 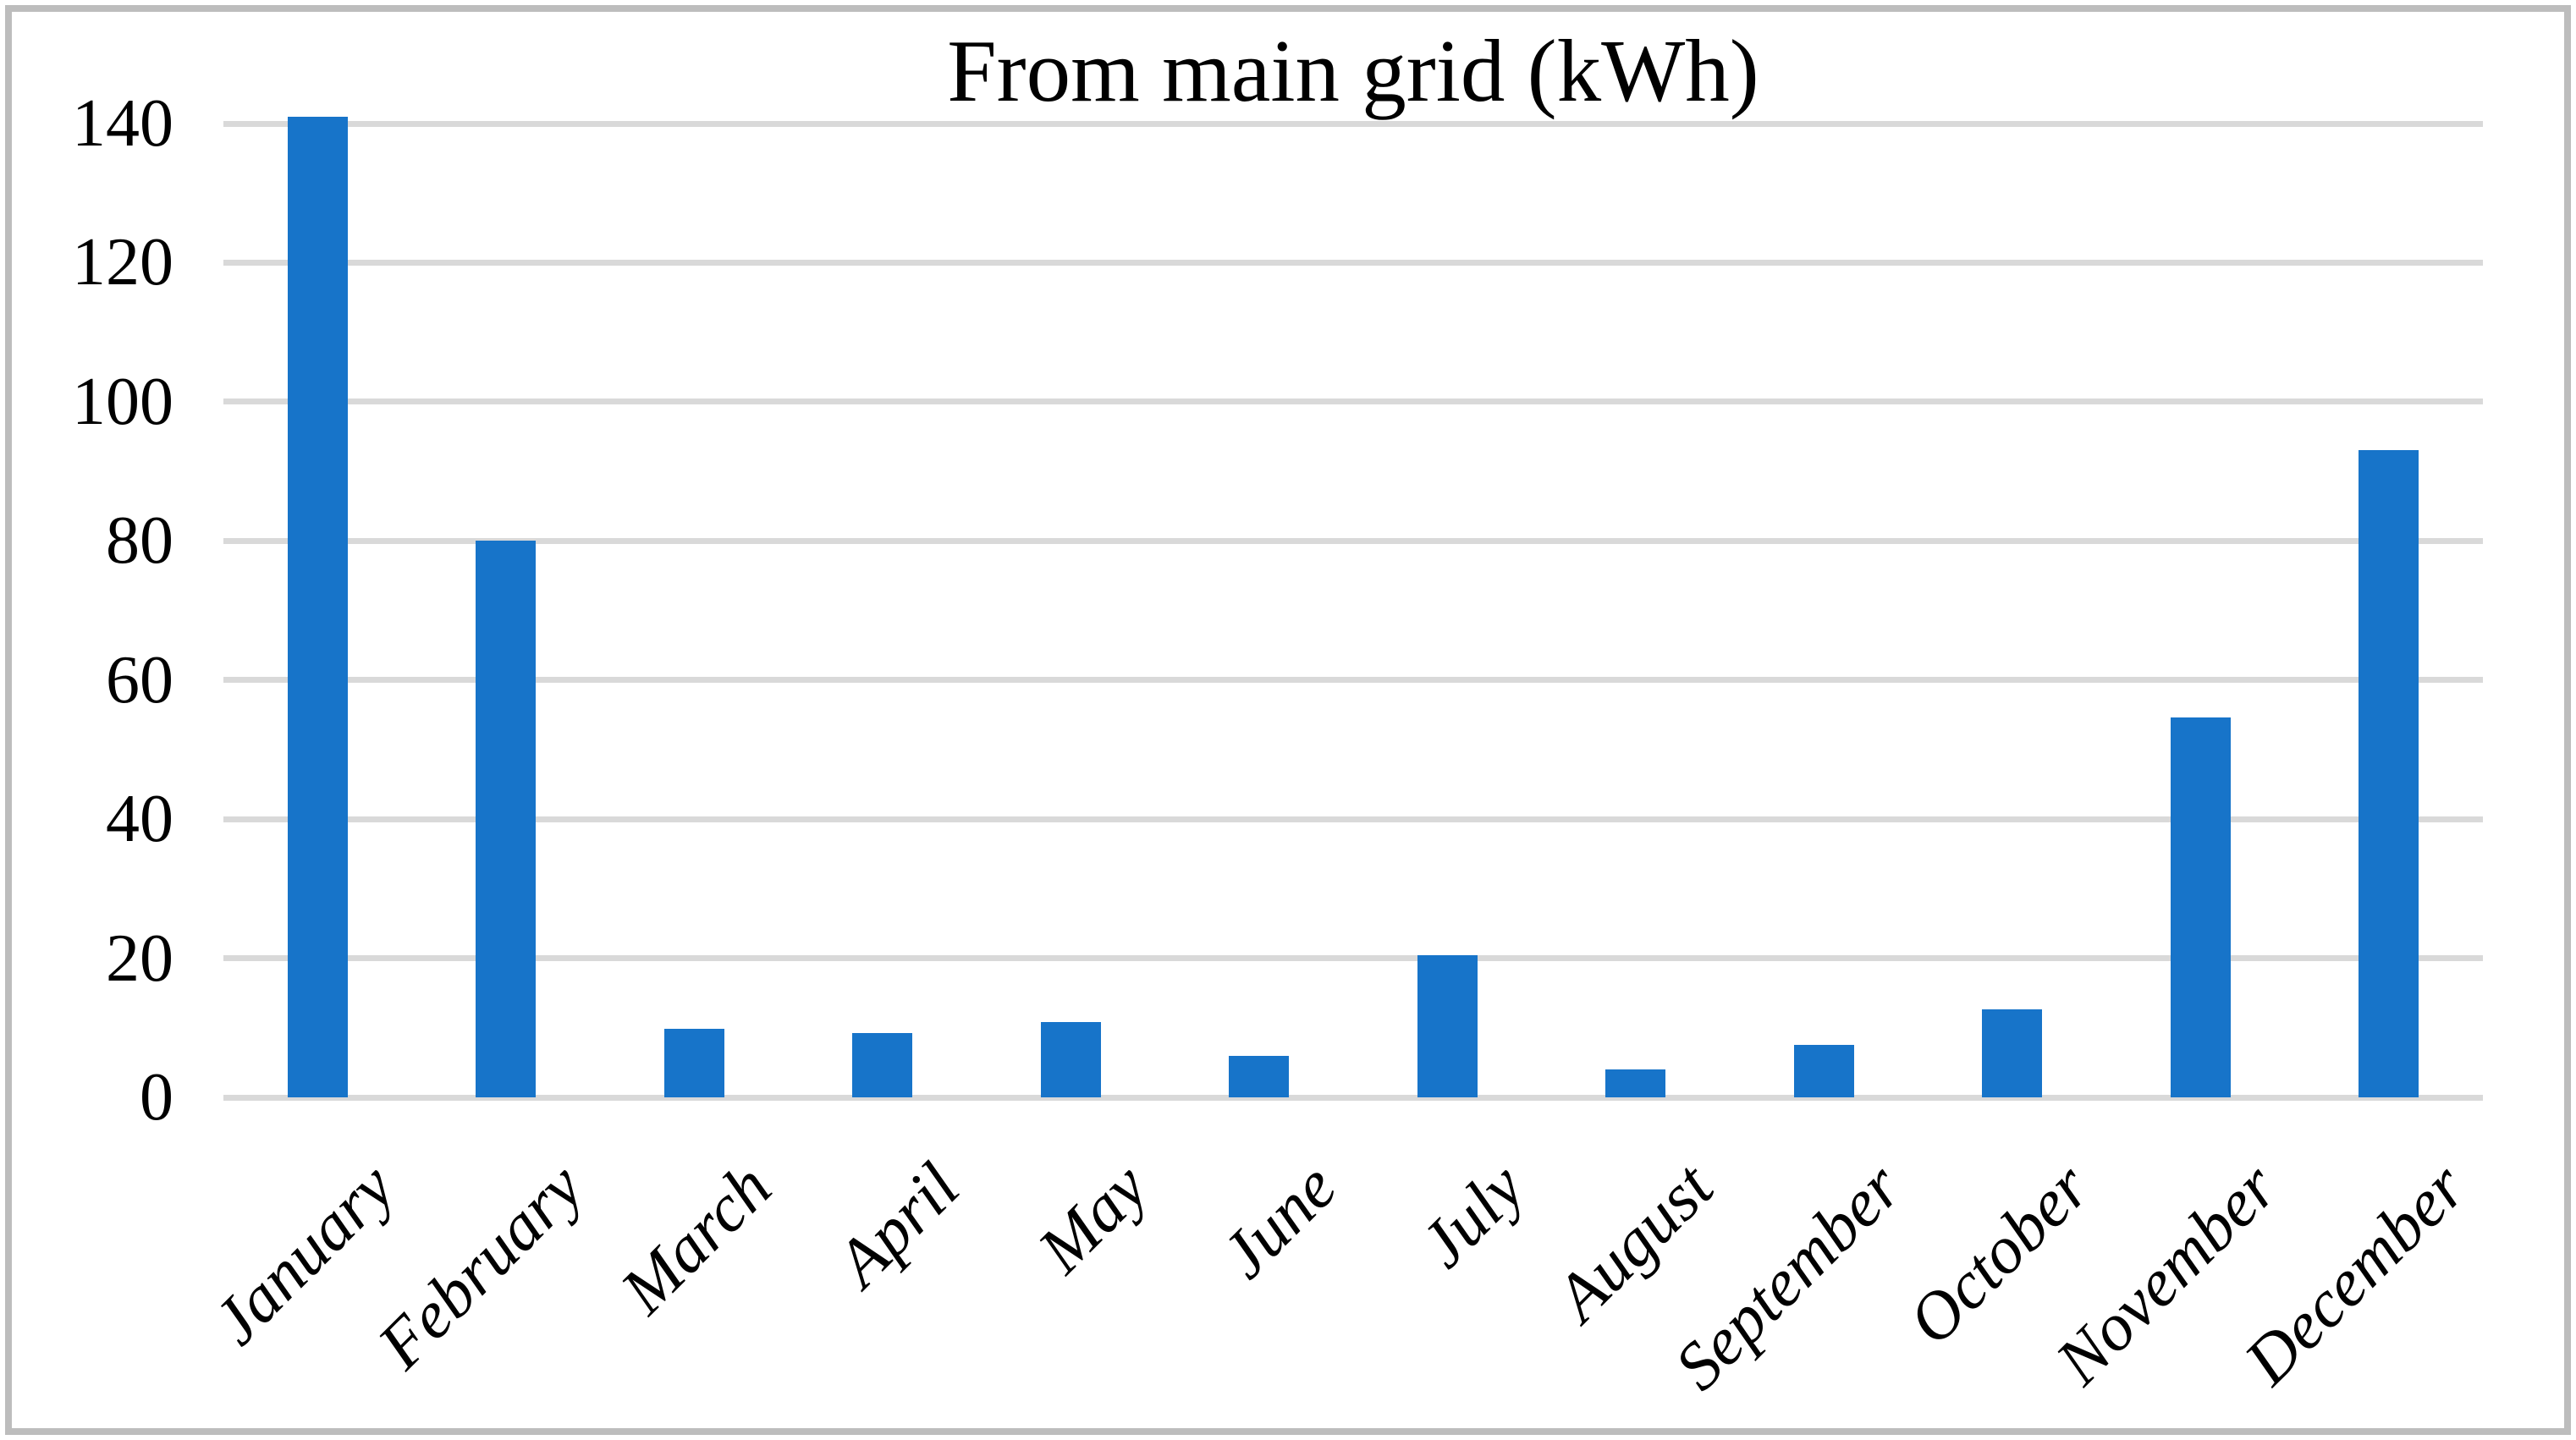 I want to click on bar-february, so click(x=506, y=819).